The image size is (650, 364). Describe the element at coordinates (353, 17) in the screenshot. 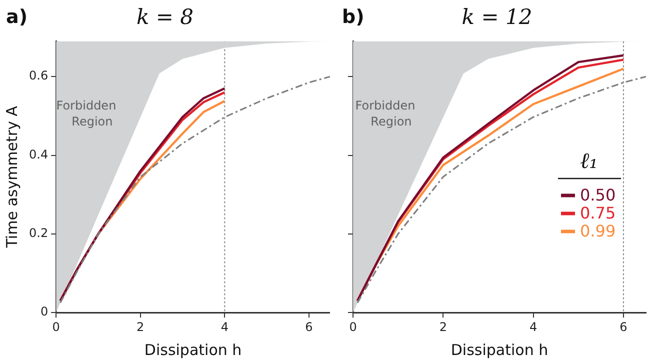

I see `text: b)` at that location.